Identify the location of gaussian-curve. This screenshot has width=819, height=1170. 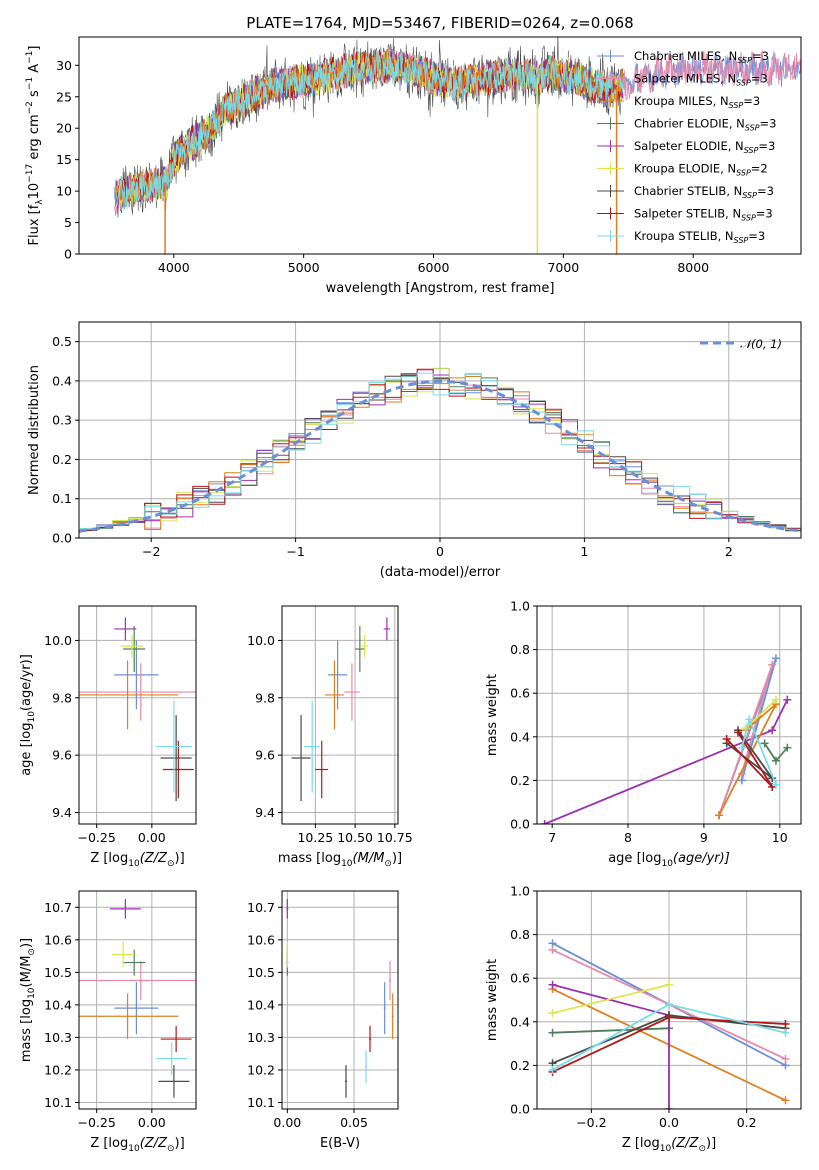
(440, 456).